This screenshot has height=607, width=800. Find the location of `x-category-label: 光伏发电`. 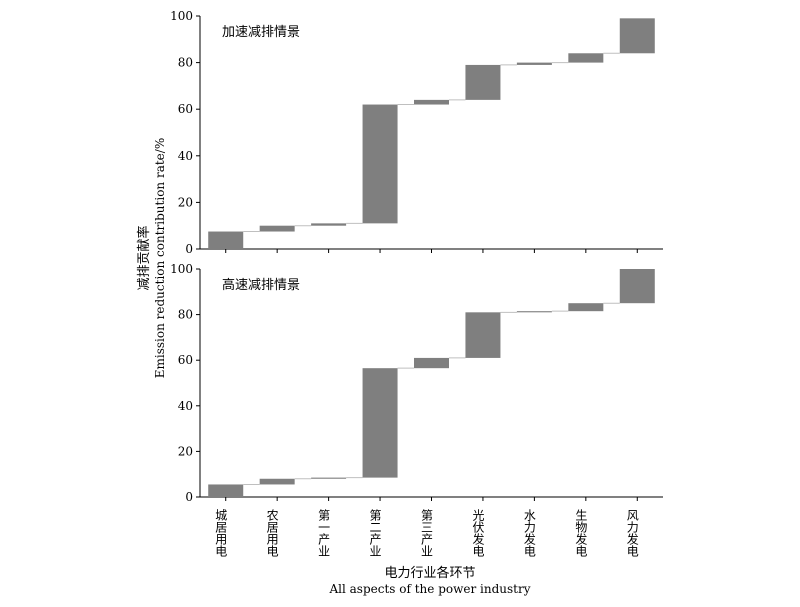

x-category-label: 光伏发电 is located at coordinates (478, 533).